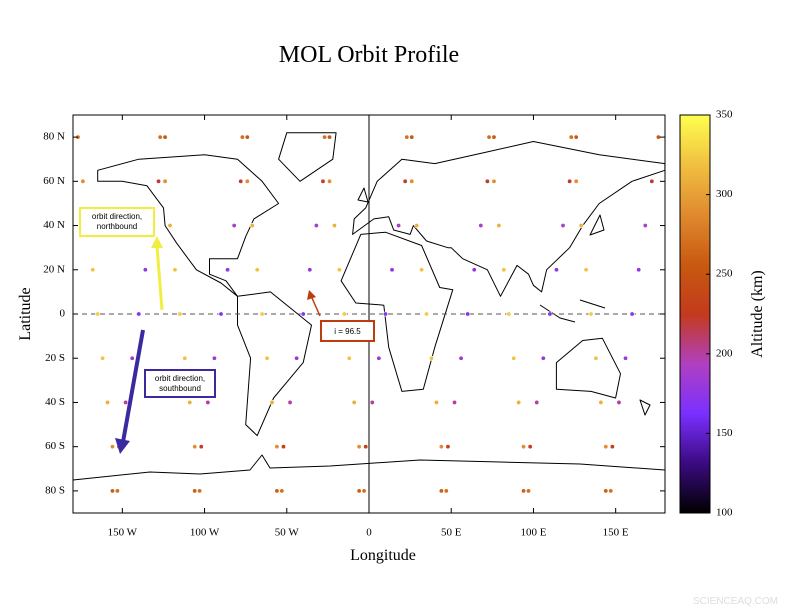 The width and height of the screenshot is (792, 612). I want to click on colorbar-tick-label: 300, so click(724, 194).